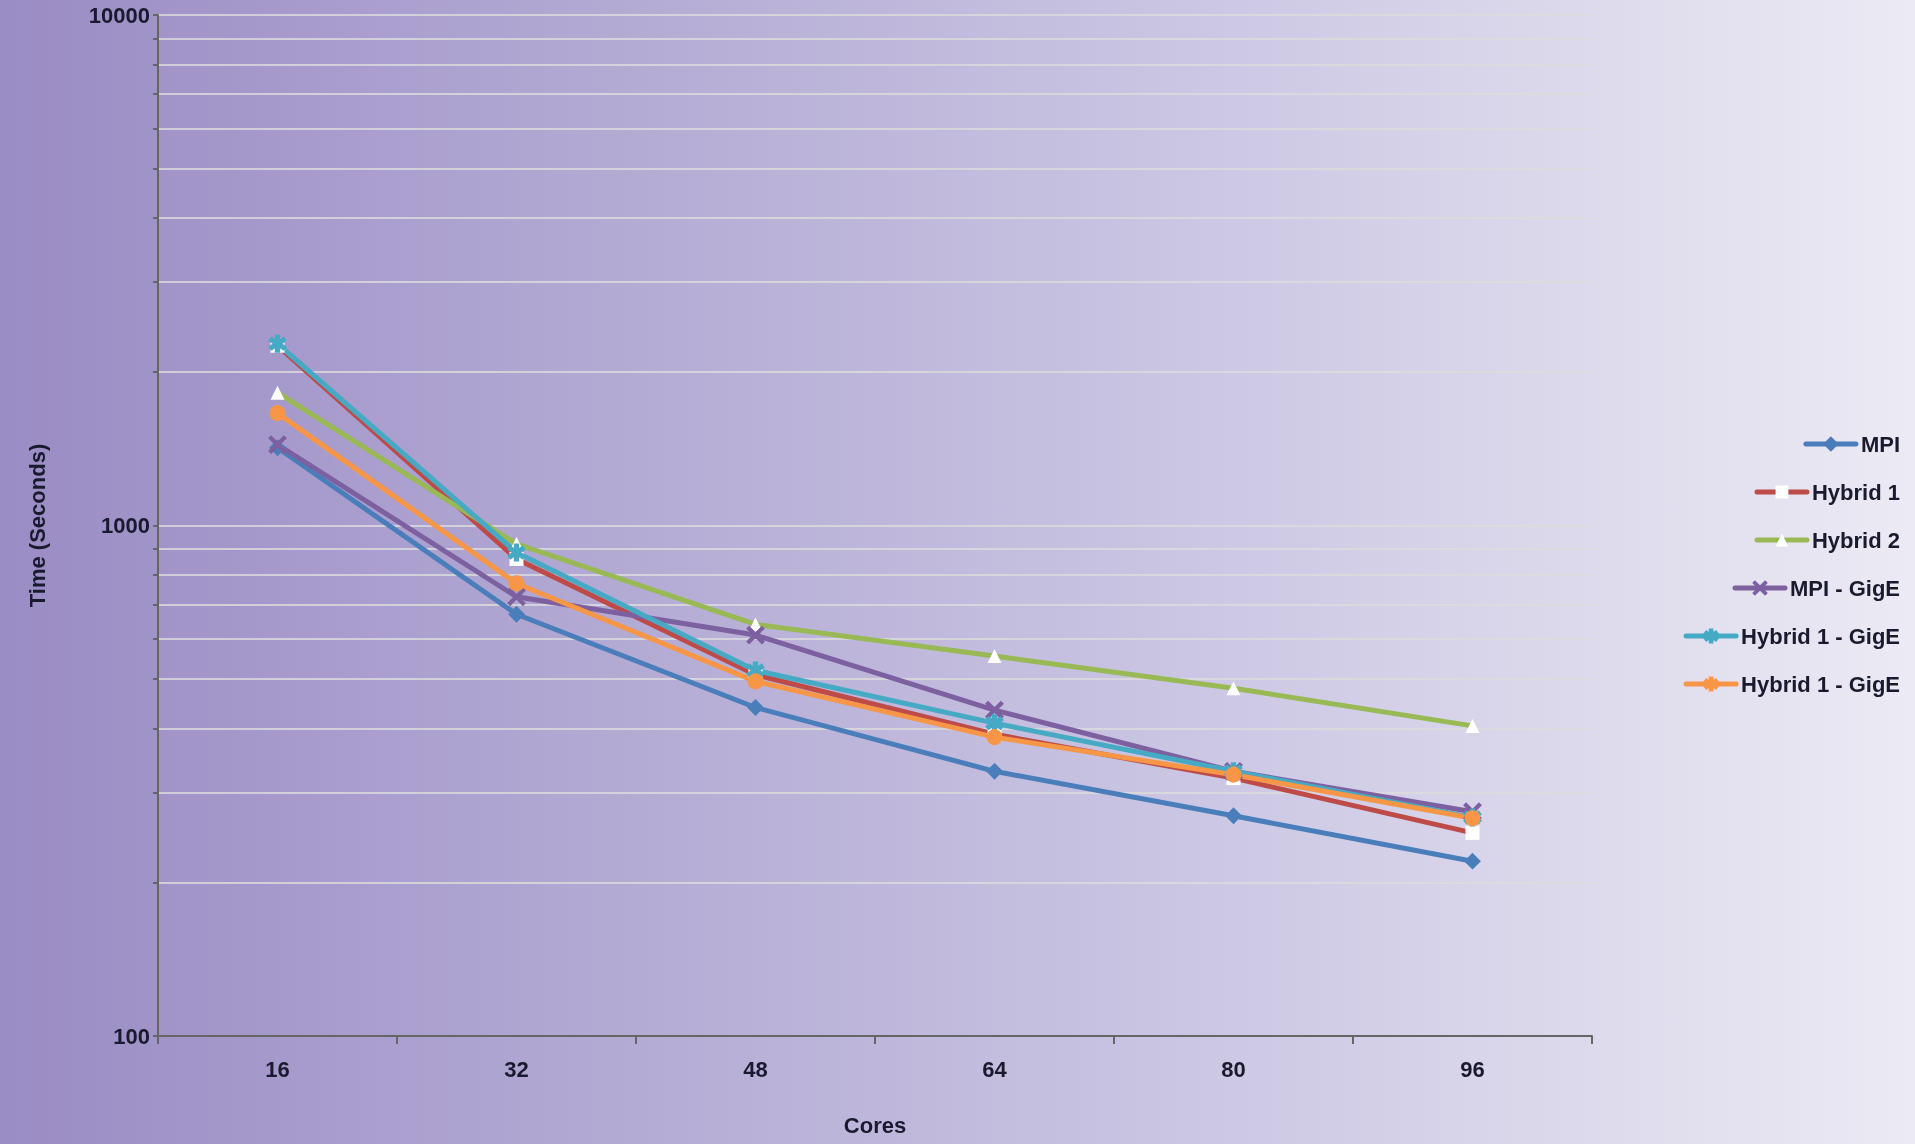  What do you see at coordinates (875, 1125) in the screenshot?
I see `x-axis-title: Cores` at bounding box center [875, 1125].